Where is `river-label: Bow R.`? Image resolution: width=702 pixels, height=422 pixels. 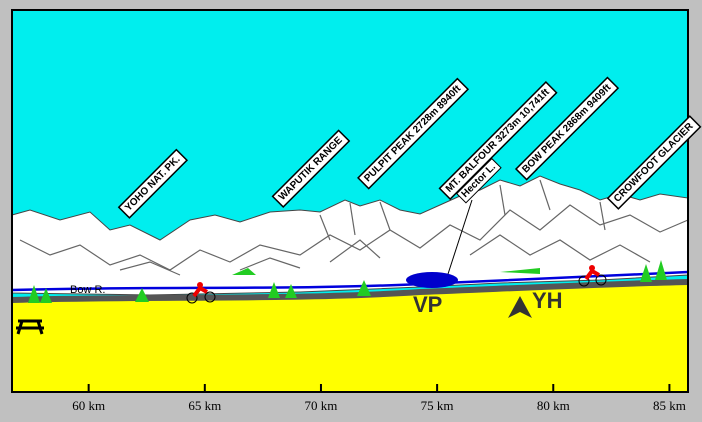
river-label: Bow R. is located at coordinates (87, 290).